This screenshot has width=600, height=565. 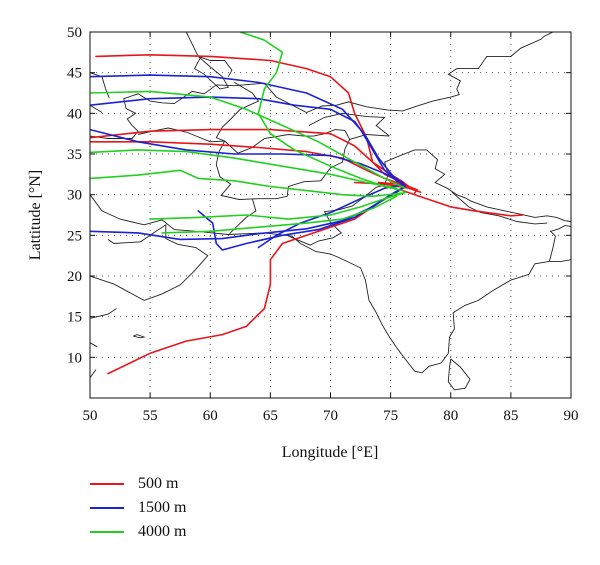 What do you see at coordinates (571, 416) in the screenshot?
I see `x-tick-label: 90` at bounding box center [571, 416].